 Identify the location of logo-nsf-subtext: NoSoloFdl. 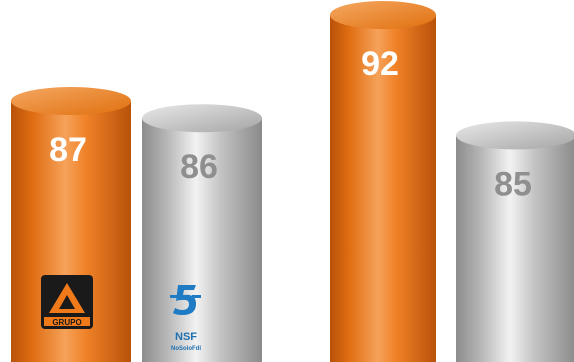
(186, 349).